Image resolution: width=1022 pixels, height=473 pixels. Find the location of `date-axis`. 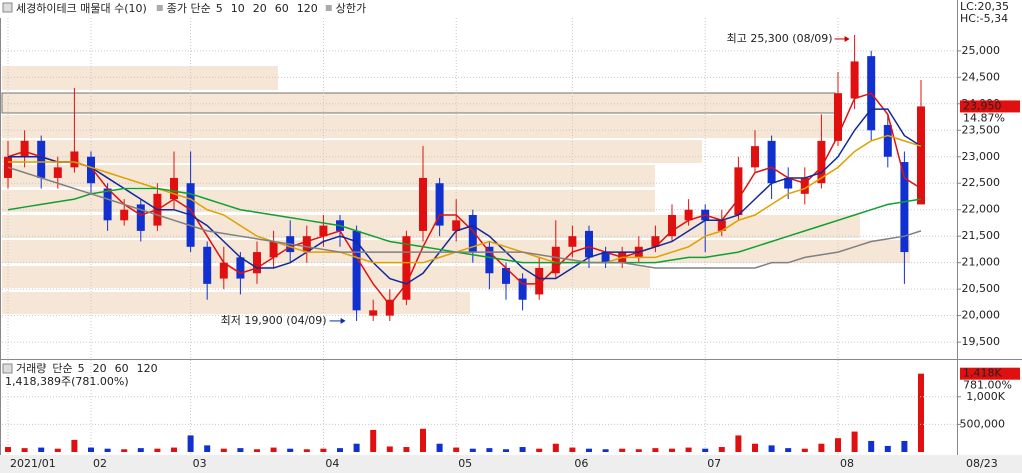

date-axis is located at coordinates (511, 464).